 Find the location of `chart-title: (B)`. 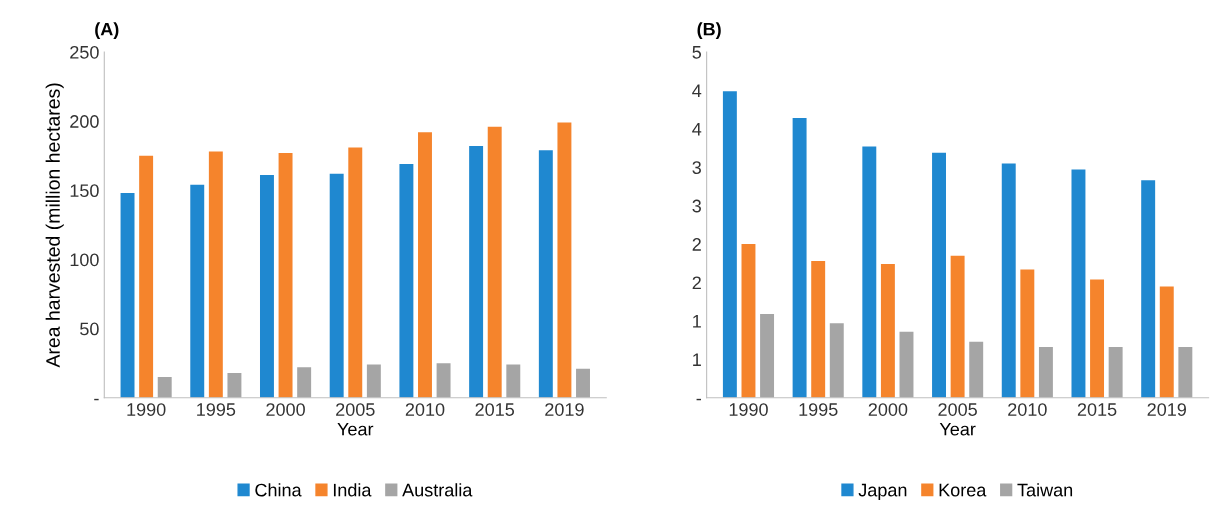

chart-title: (B) is located at coordinates (709, 31).